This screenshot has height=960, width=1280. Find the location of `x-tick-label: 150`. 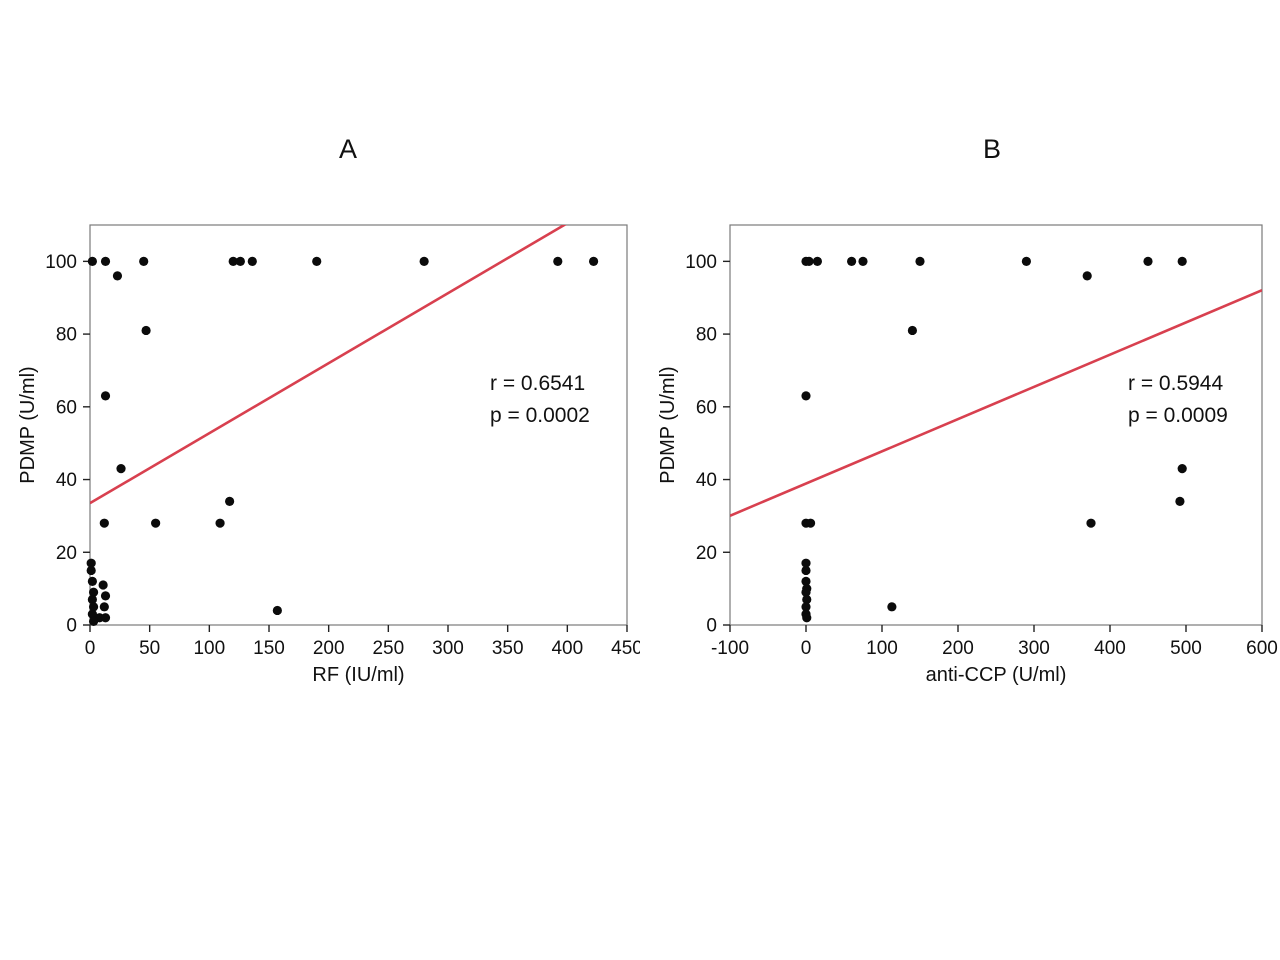

x-tick-label: 150 is located at coordinates (269, 648).